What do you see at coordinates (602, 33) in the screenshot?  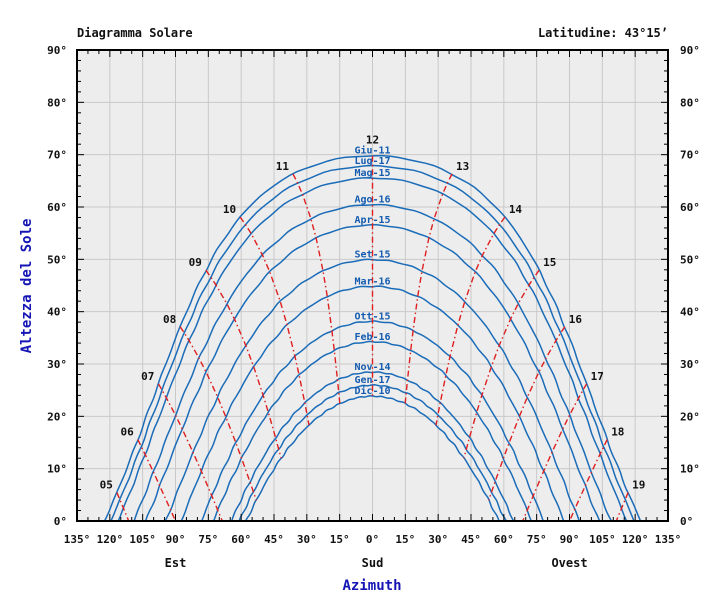 I see `latitude-label: Latitudine: 43°15’` at bounding box center [602, 33].